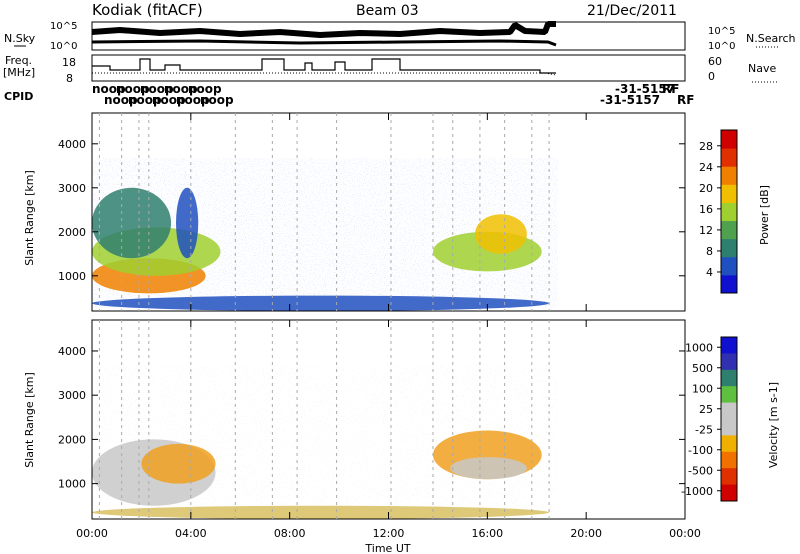 This screenshot has height=554, width=800. I want to click on colorbar-tick-label: 1000, so click(699, 347).